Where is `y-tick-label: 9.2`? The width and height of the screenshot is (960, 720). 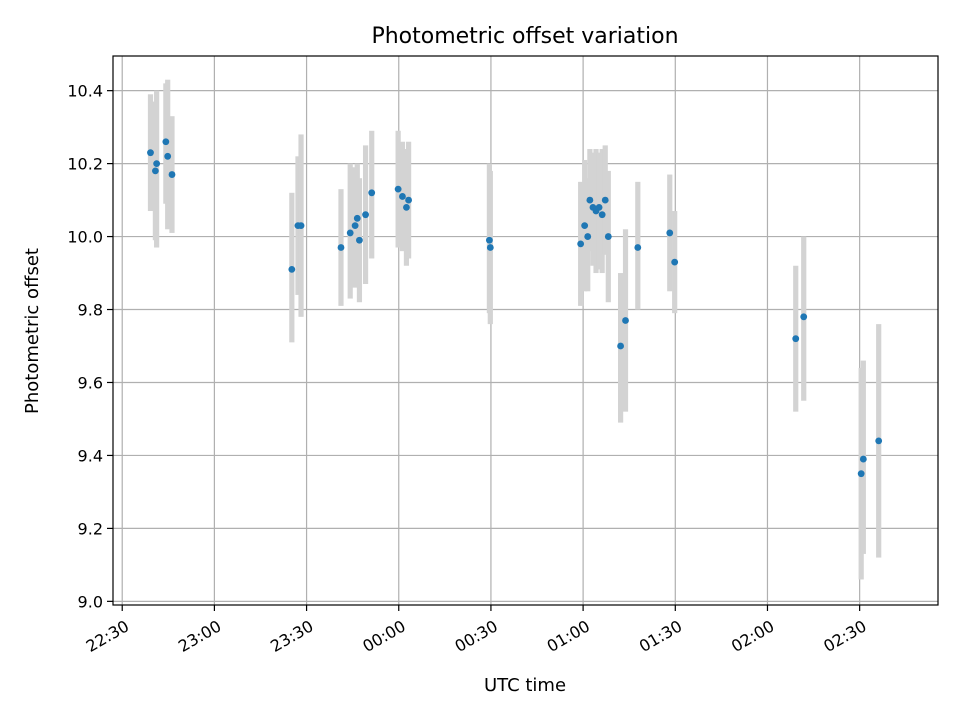
y-tick-label: 9.2 is located at coordinates (90, 528).